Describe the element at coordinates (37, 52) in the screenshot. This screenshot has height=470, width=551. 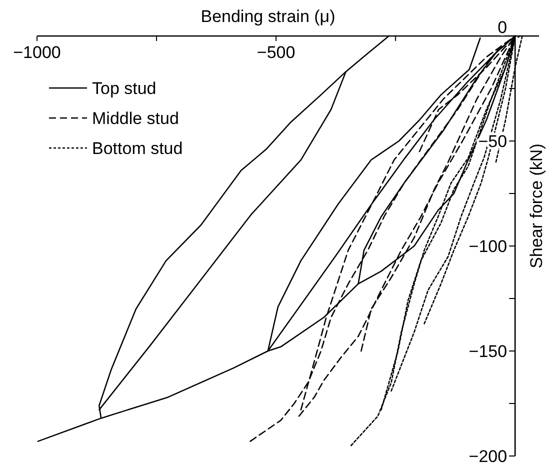
I see `x-tick-label: −1000` at that location.